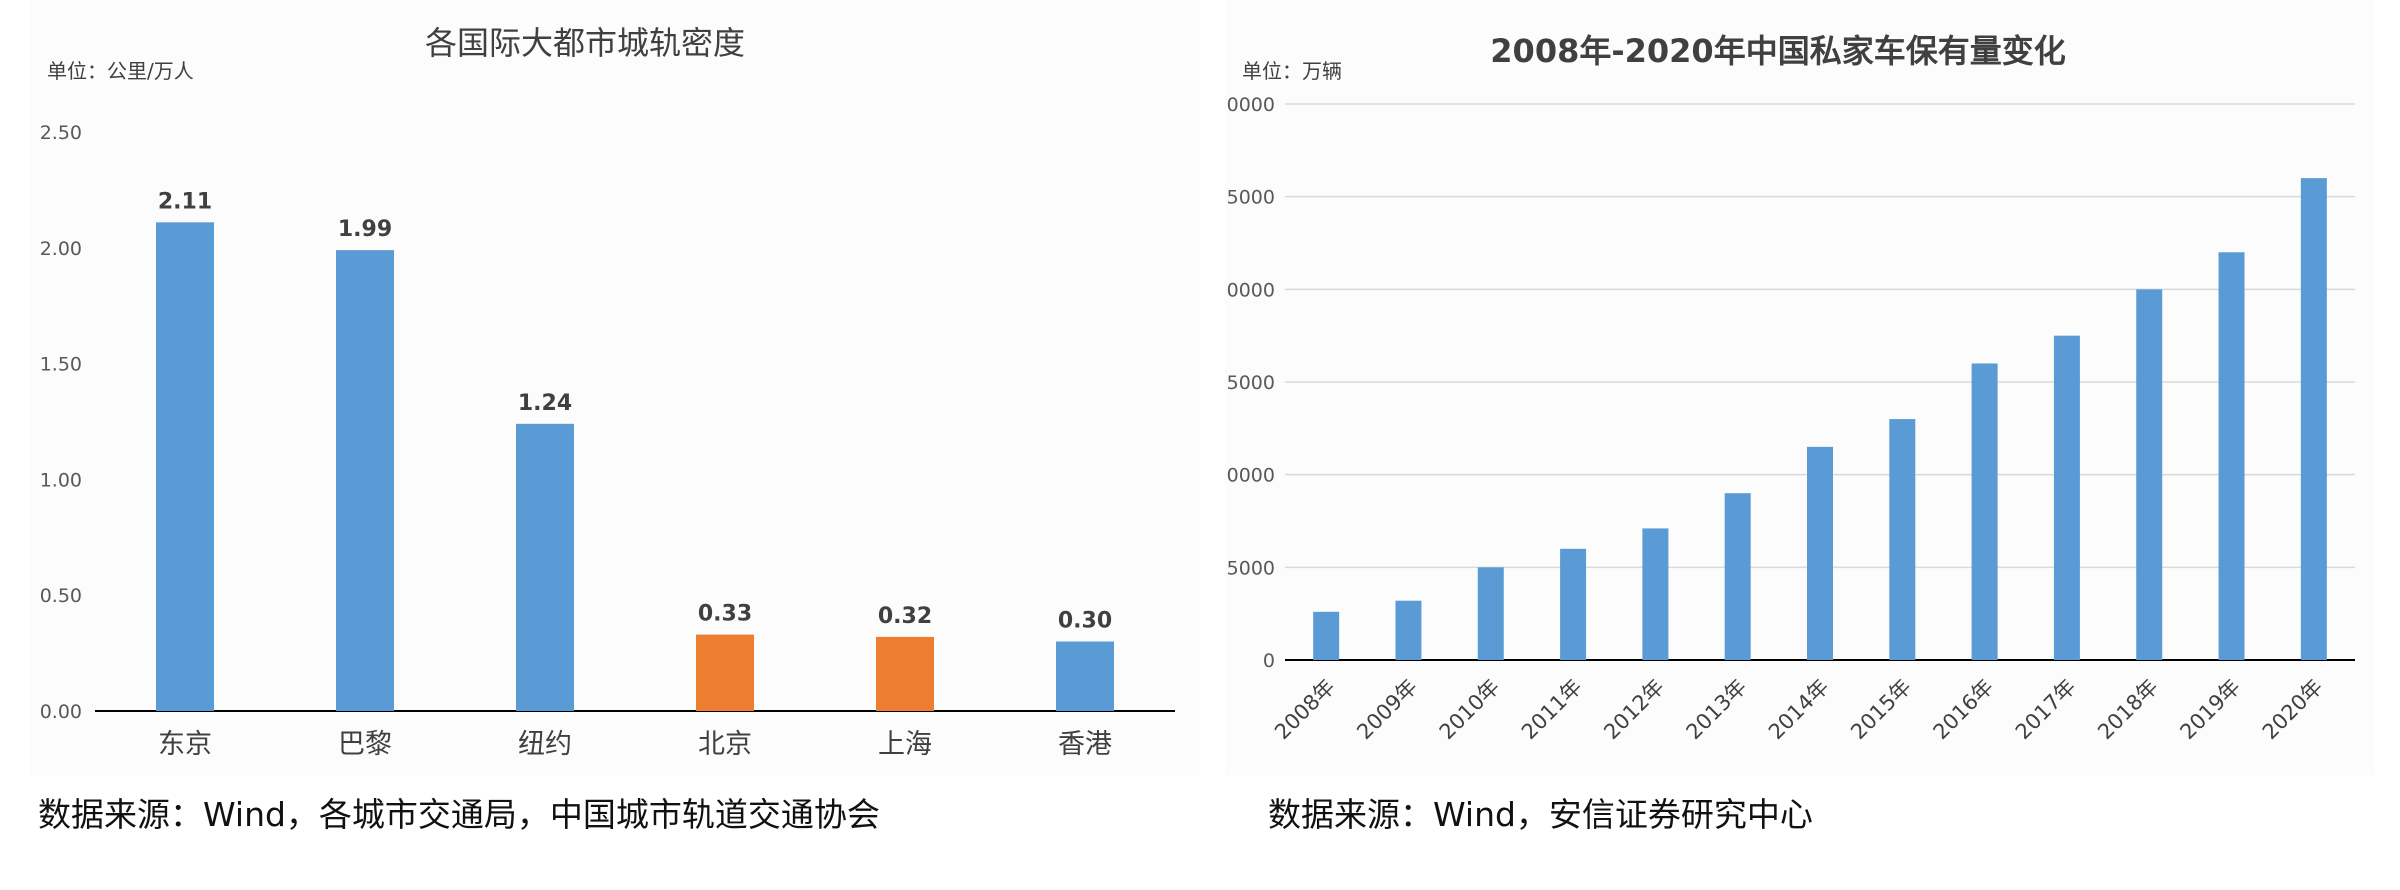  What do you see at coordinates (1305, 710) in the screenshot?
I see `x-tick-label: 2008年` at bounding box center [1305, 710].